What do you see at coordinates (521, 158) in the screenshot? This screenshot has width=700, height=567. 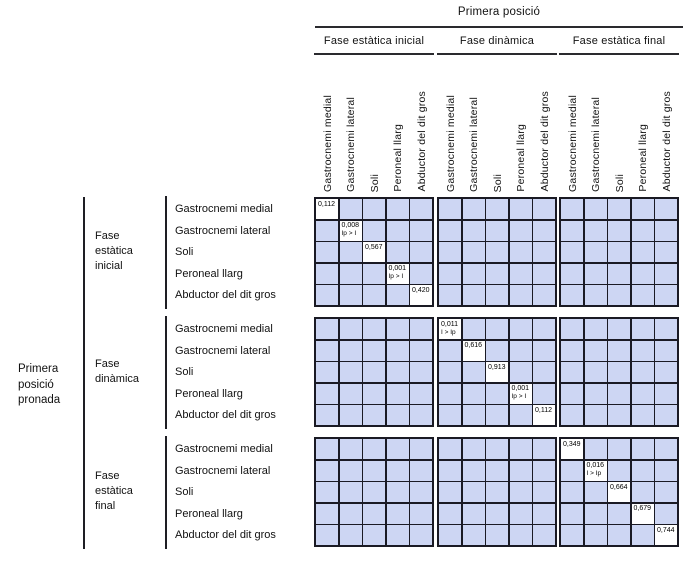 I see `column-header-label: Peroneal llarg` at bounding box center [521, 158].